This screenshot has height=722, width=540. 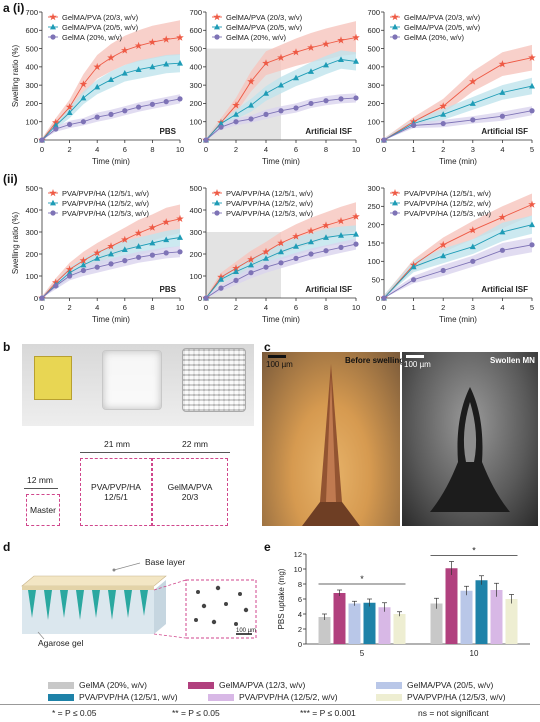 What do you see at coordinates (470, 439) in the screenshot?
I see `mn-swollen-photo` at bounding box center [470, 439].